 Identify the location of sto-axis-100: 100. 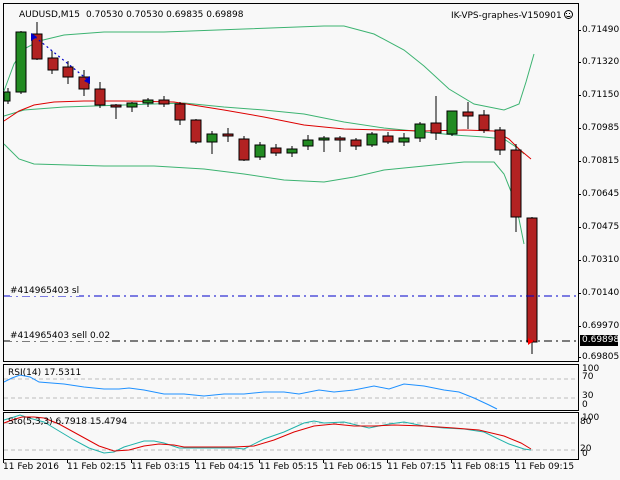
(591, 418).